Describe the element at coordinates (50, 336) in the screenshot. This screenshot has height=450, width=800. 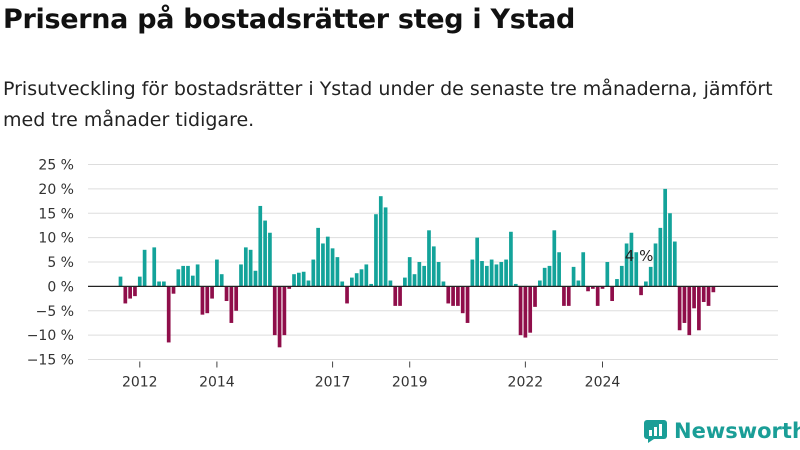
I see `y-tick-label: −10 %` at that location.